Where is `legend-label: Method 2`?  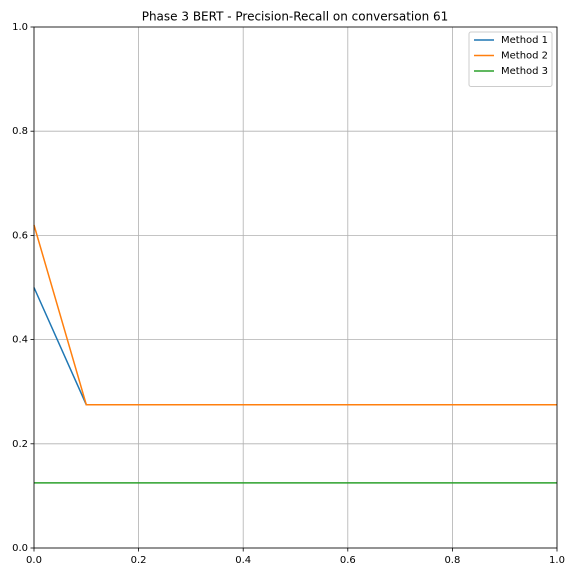
legend-label: Method 2 is located at coordinates (524, 56).